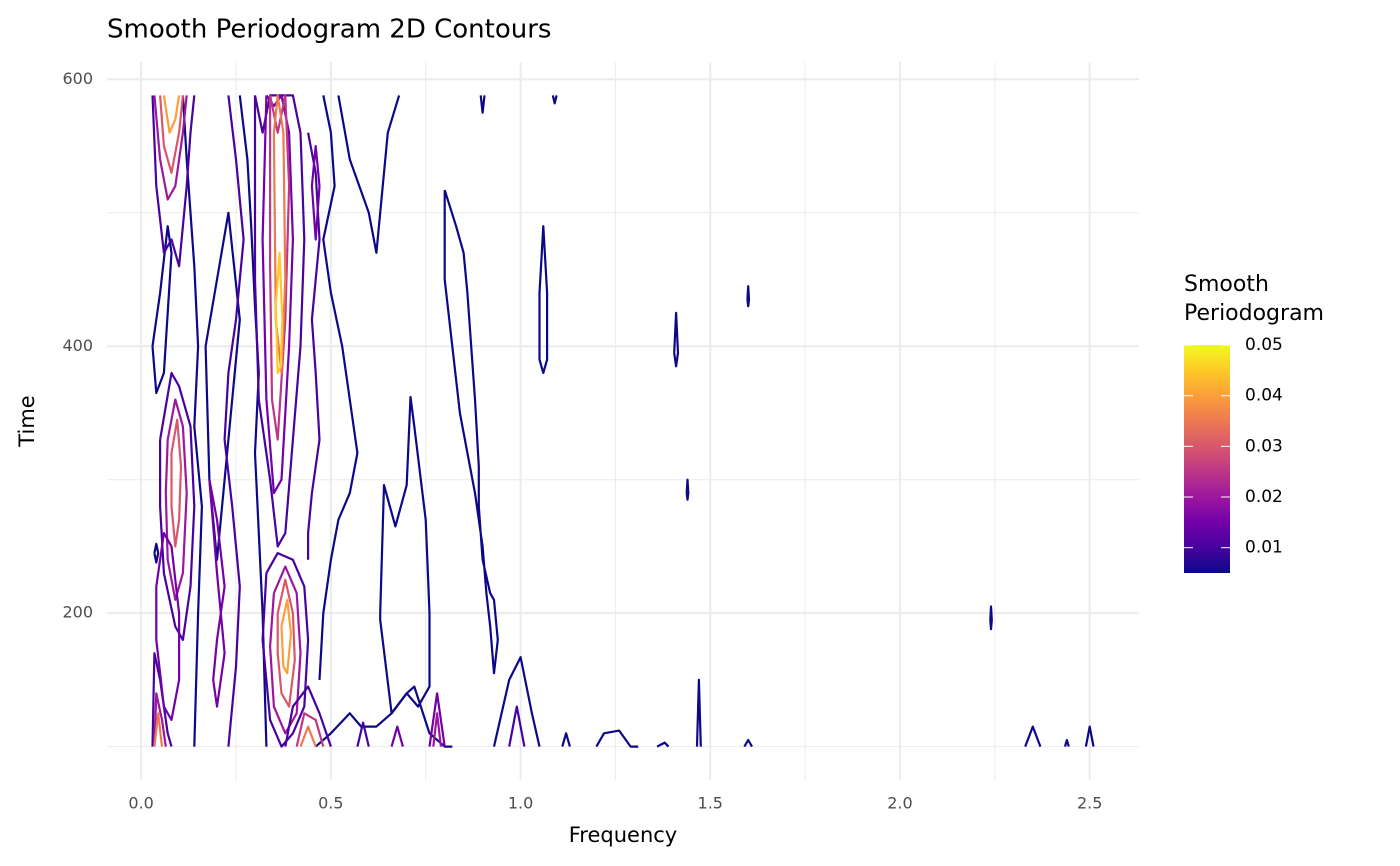 This screenshot has width=1400, height=866. What do you see at coordinates (329, 30) in the screenshot?
I see `chart-title: Smooth Periodogram 2D Contours` at bounding box center [329, 30].